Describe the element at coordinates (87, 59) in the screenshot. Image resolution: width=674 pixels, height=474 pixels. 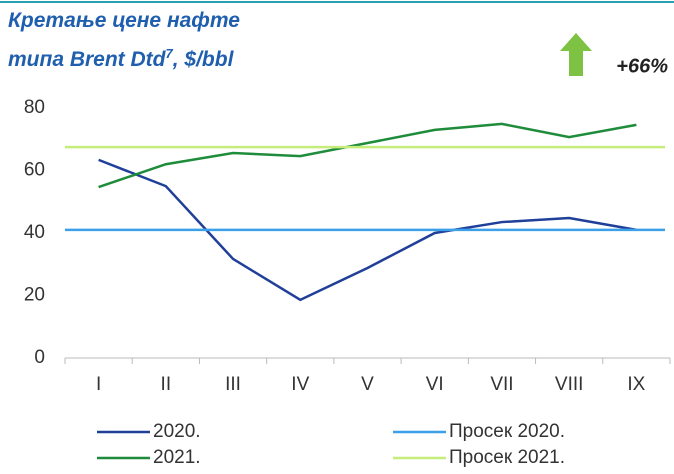
I see `title-part: типа Brent Dtd` at that location.